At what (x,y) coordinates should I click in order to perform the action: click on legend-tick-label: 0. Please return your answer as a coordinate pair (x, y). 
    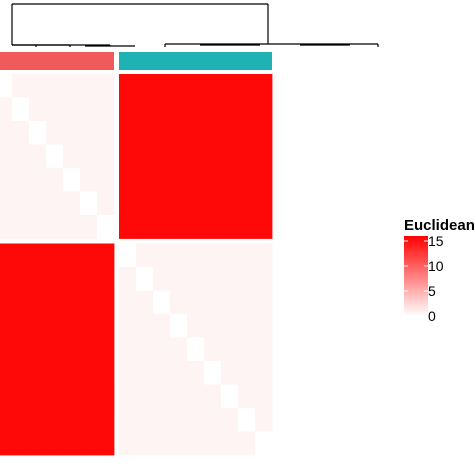
    Looking at the image, I should click on (432, 316).